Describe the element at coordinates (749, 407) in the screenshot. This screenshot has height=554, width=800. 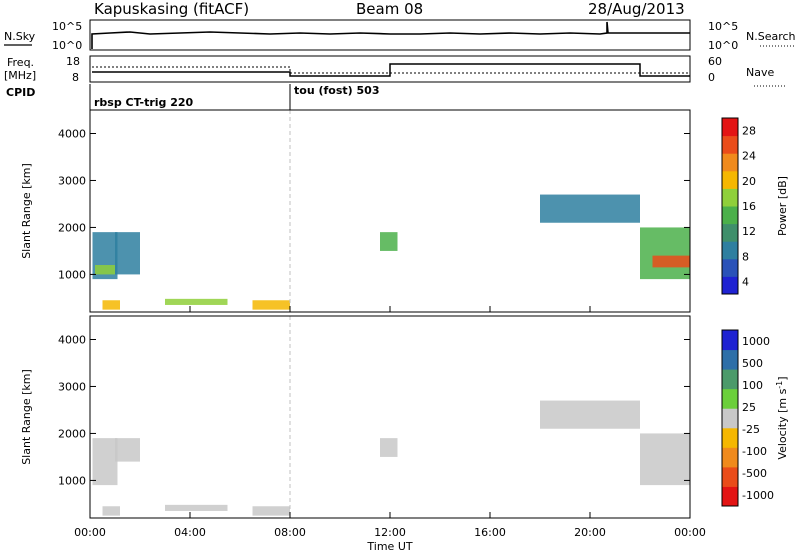
I see `velocity-colorbar-tick: 25` at that location.